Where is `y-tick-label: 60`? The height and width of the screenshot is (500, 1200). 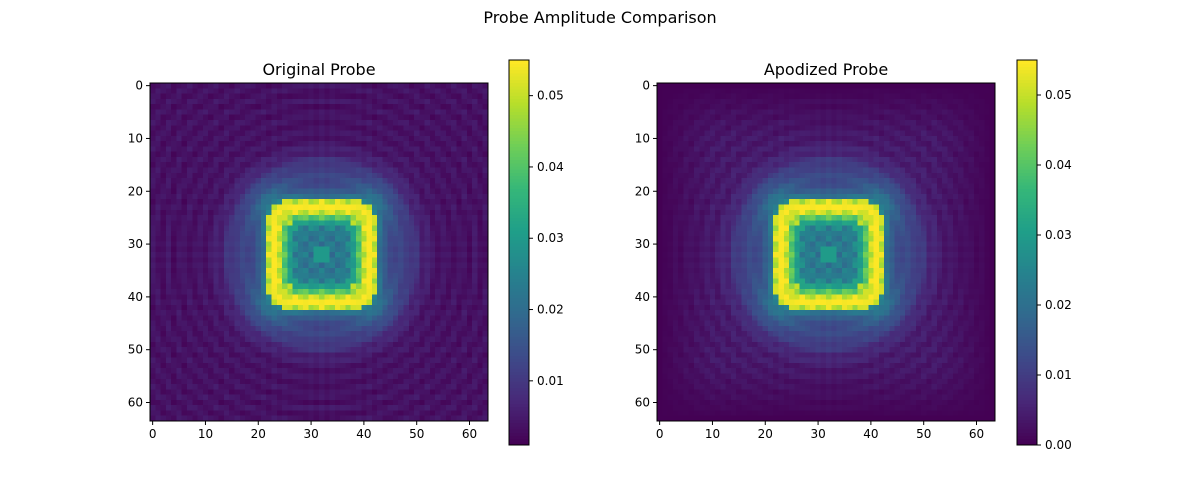 y-tick-label: 60 is located at coordinates (135, 403).